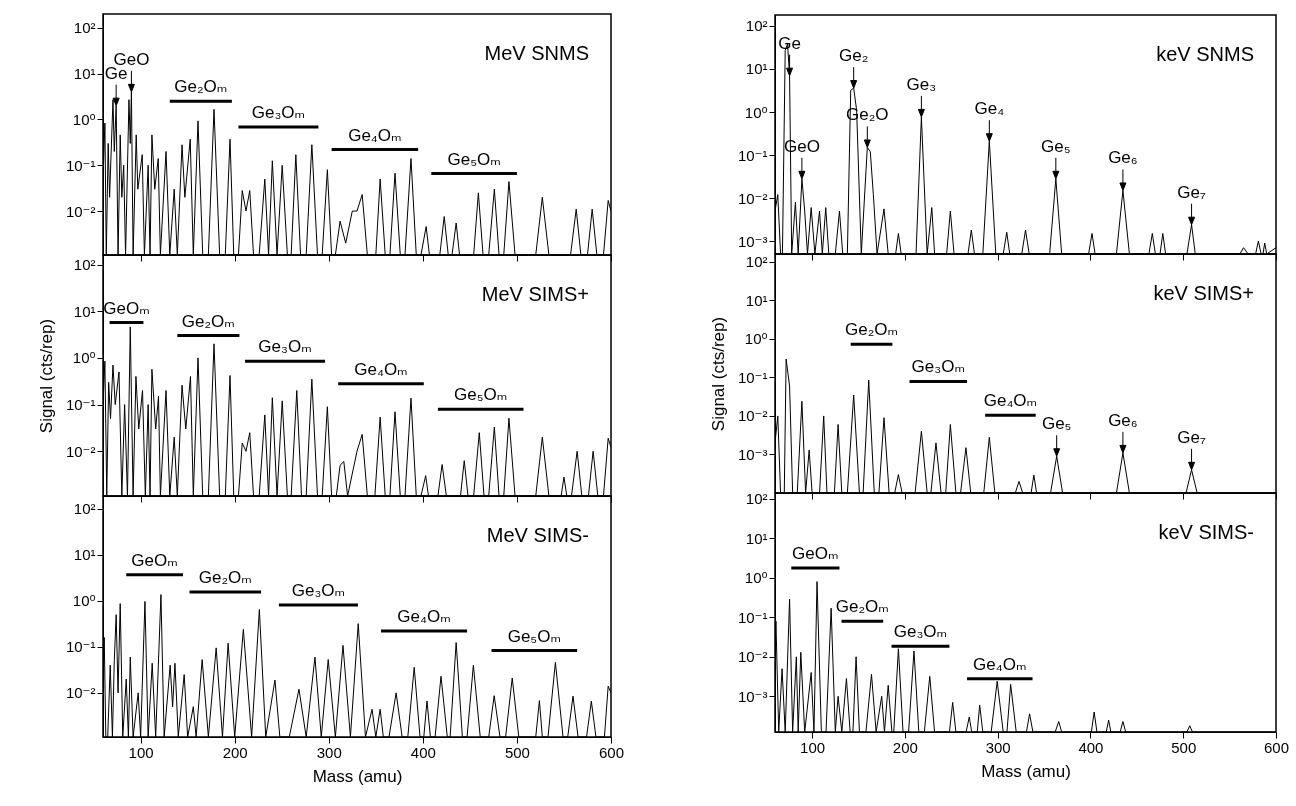  I want to click on legend-label: Ge₂Oₘ, so click(201, 87).